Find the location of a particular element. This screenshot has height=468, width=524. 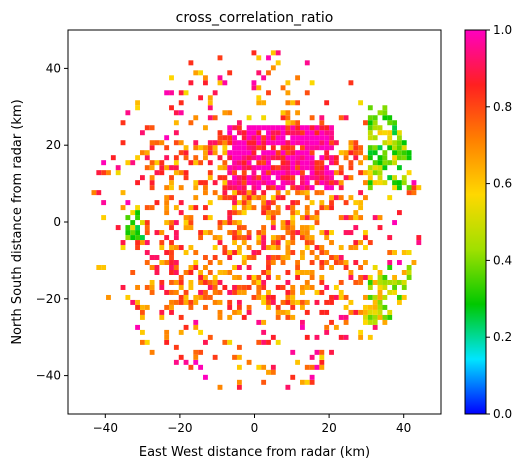

y-tick-label: 20 is located at coordinates (53, 145).